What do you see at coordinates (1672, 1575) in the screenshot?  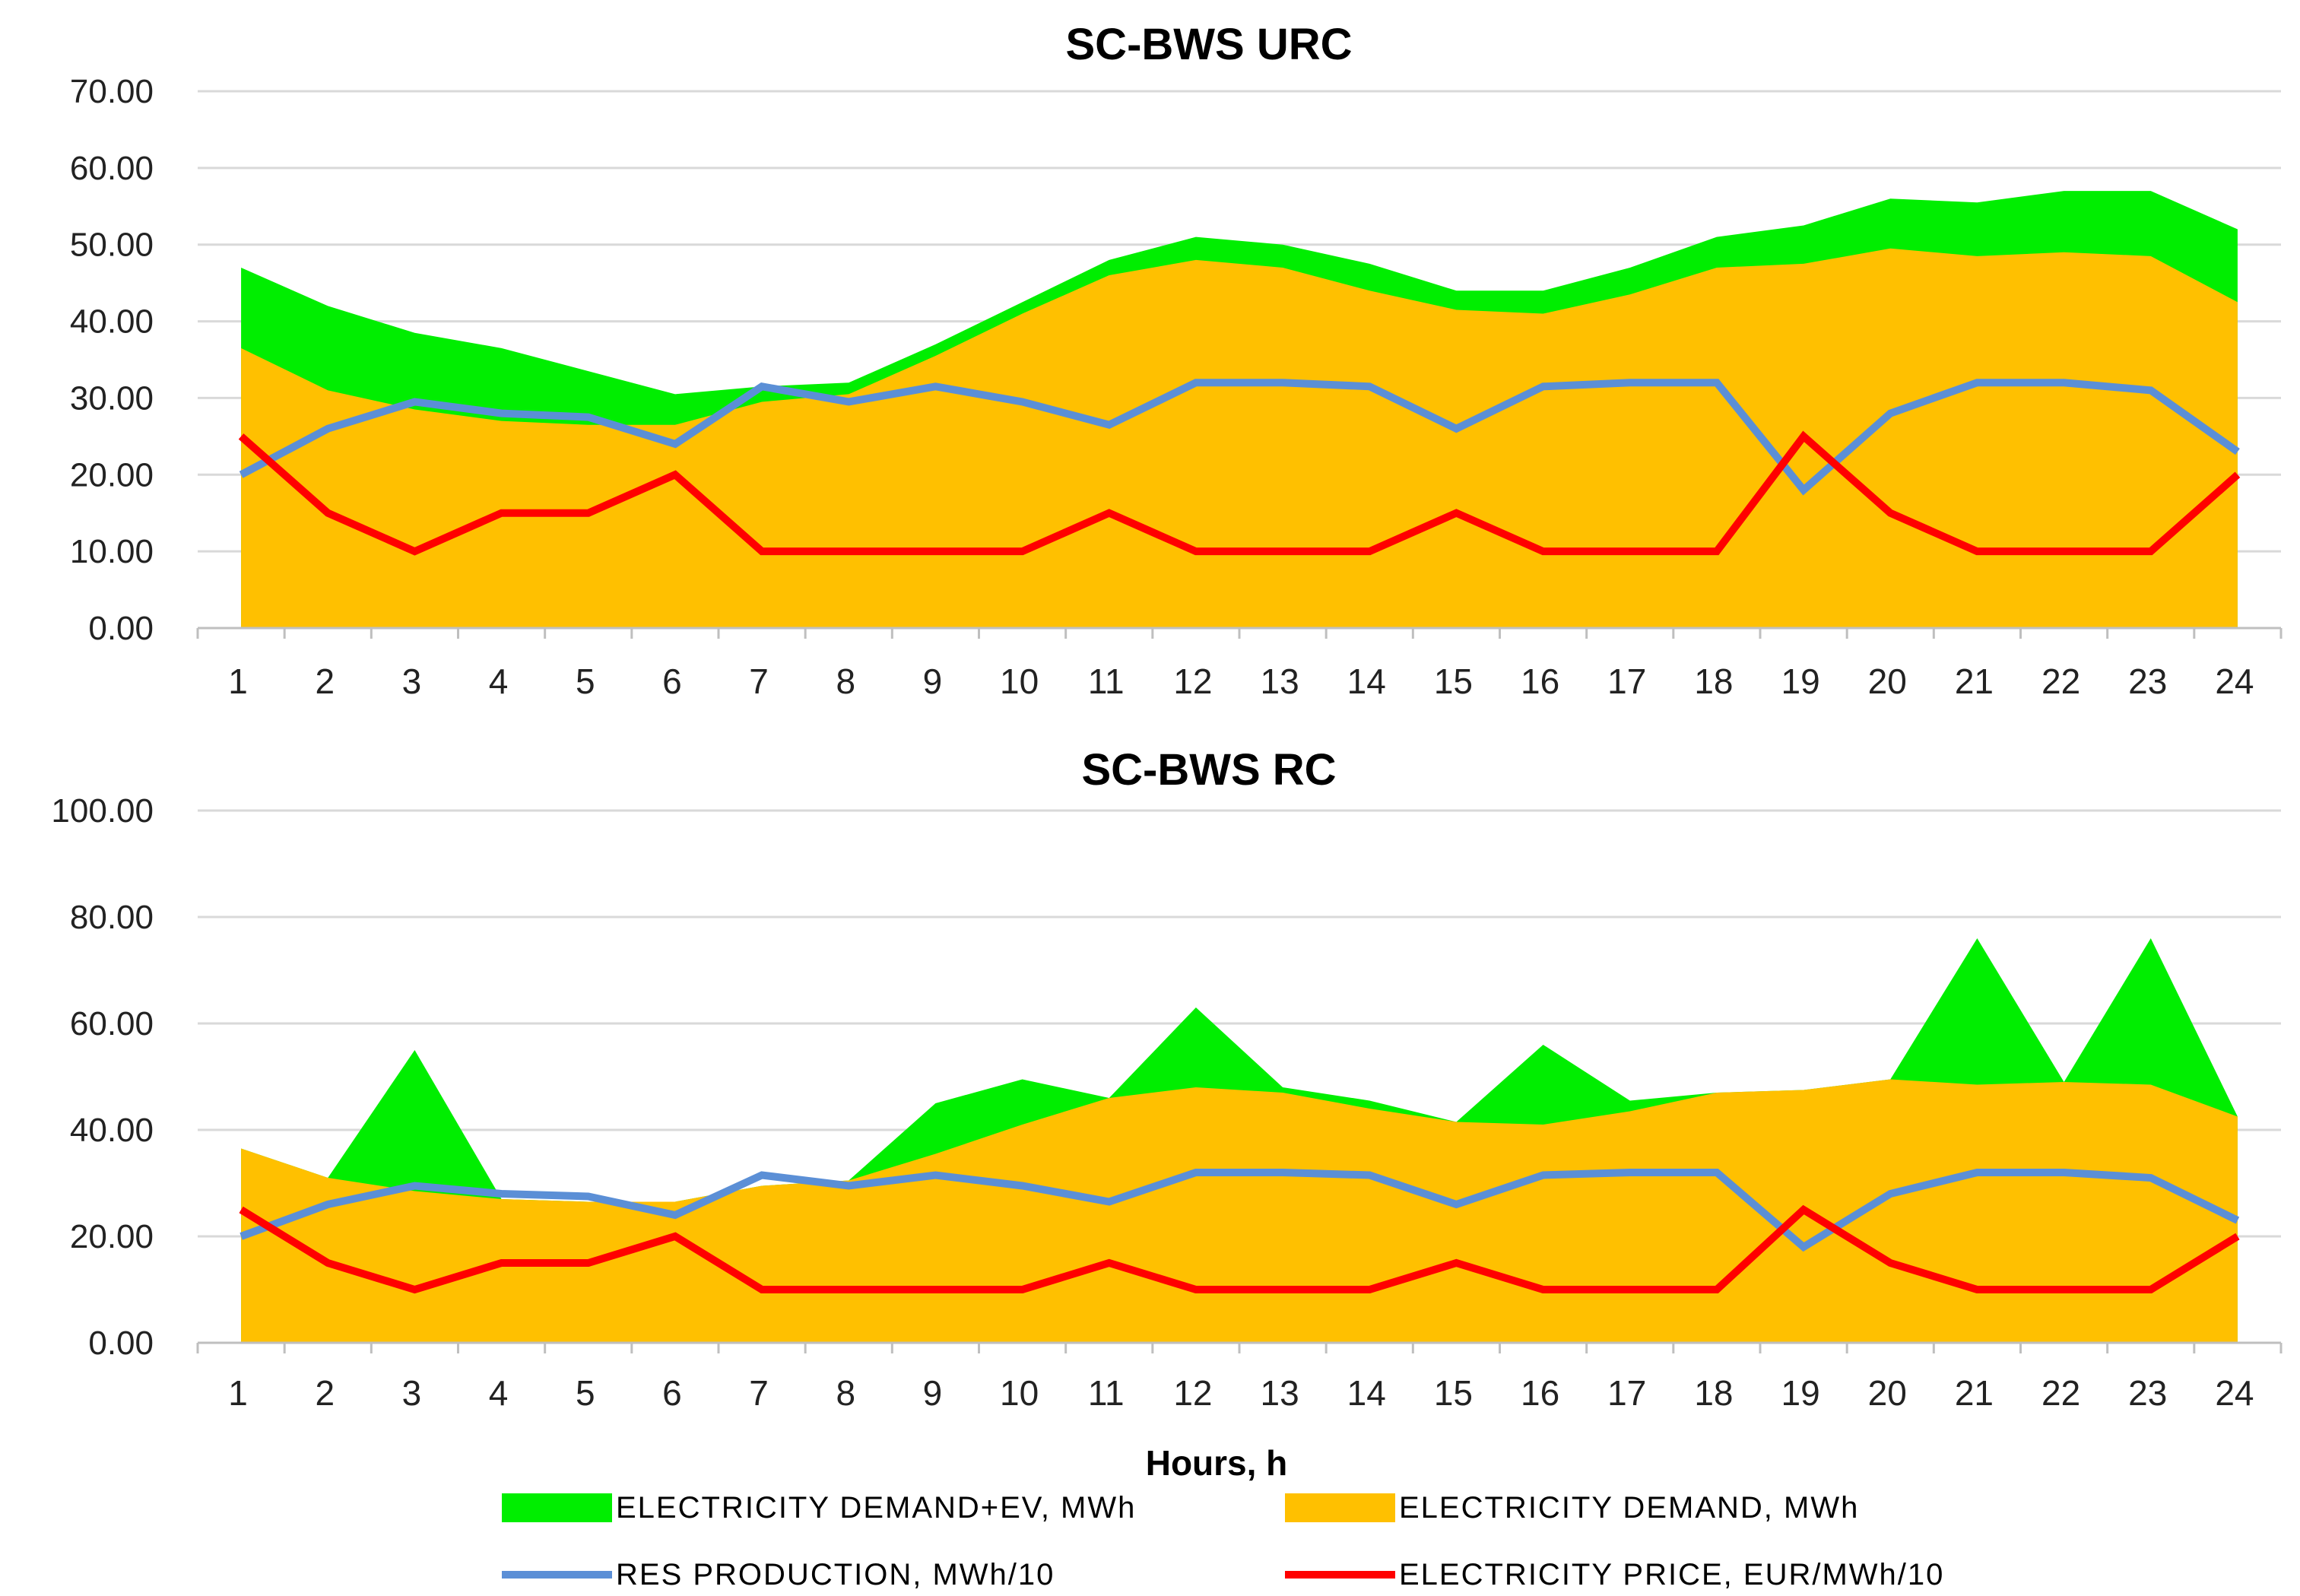 I see `legend-label: ELECTRICITY PRICE, EUR/MWh/10` at bounding box center [1672, 1575].